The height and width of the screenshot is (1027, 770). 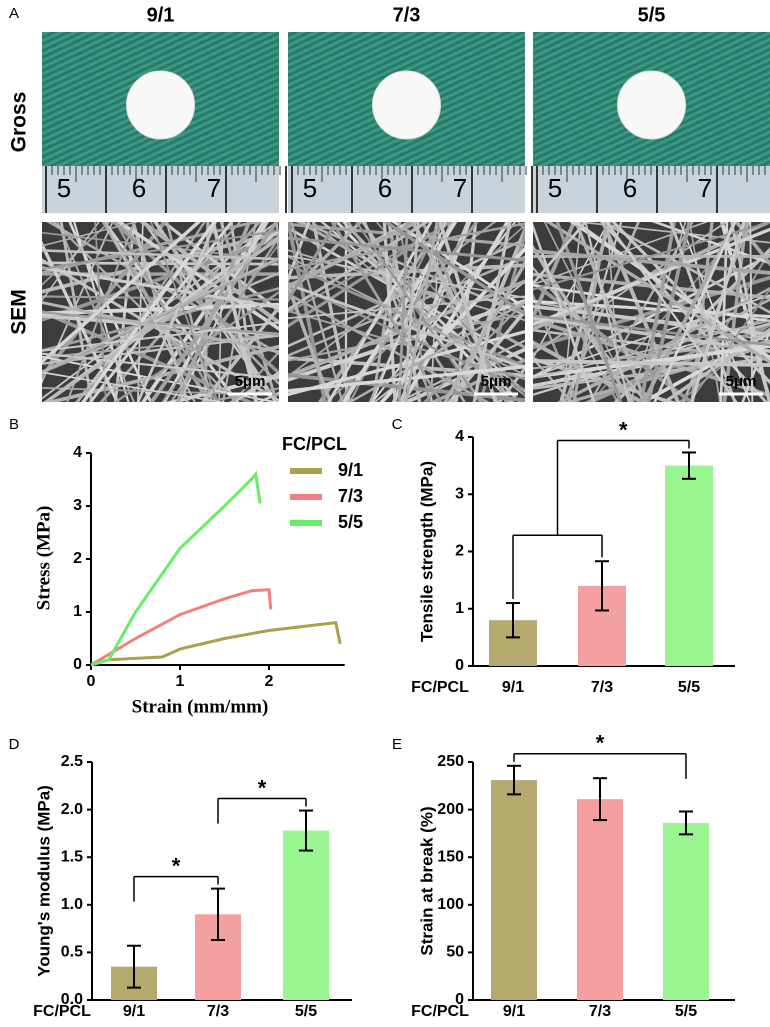 What do you see at coordinates (161, 15) in the screenshot?
I see `column-header: 9/1` at bounding box center [161, 15].